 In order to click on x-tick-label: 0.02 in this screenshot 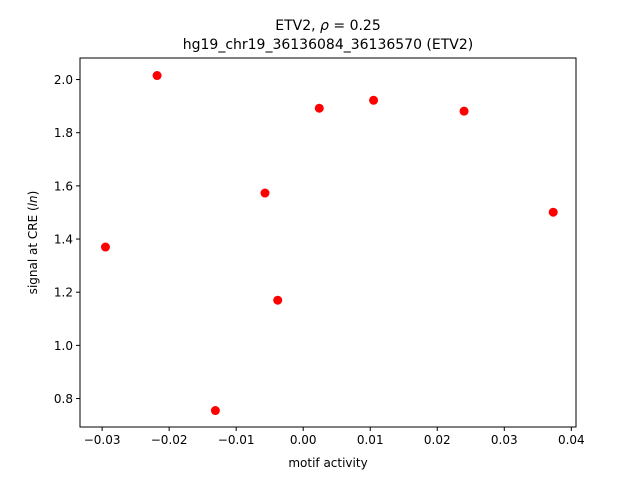, I will do `click(437, 440)`.